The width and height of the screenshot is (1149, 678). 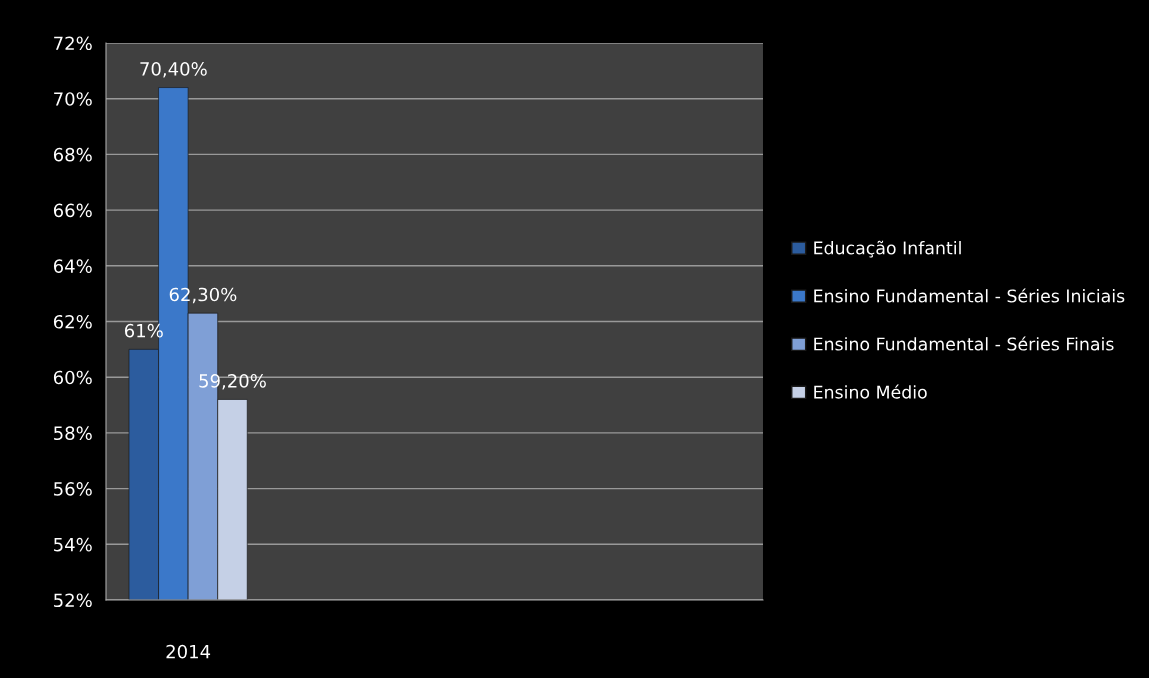 What do you see at coordinates (964, 343) in the screenshot?
I see `legend-label: Ensino Fundamental - Séries Finais` at bounding box center [964, 343].